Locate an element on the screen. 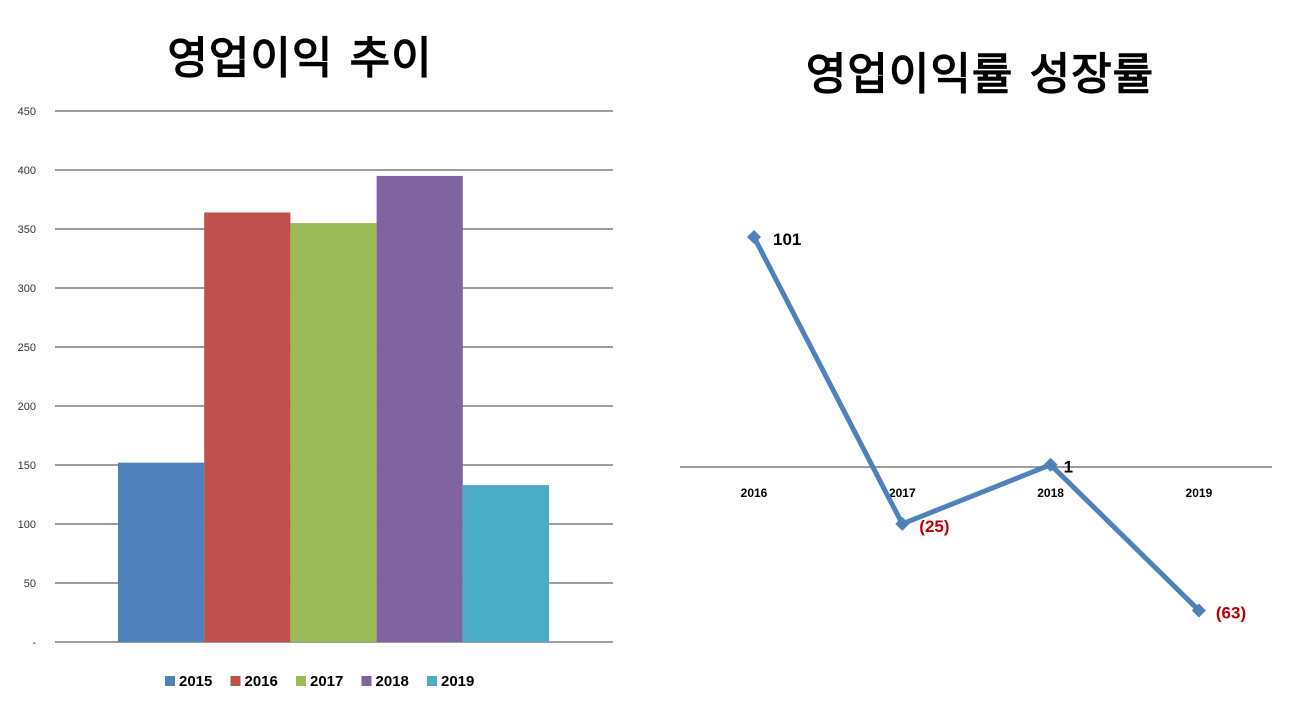 The image size is (1300, 714). y-tick-label: - is located at coordinates (34, 643).